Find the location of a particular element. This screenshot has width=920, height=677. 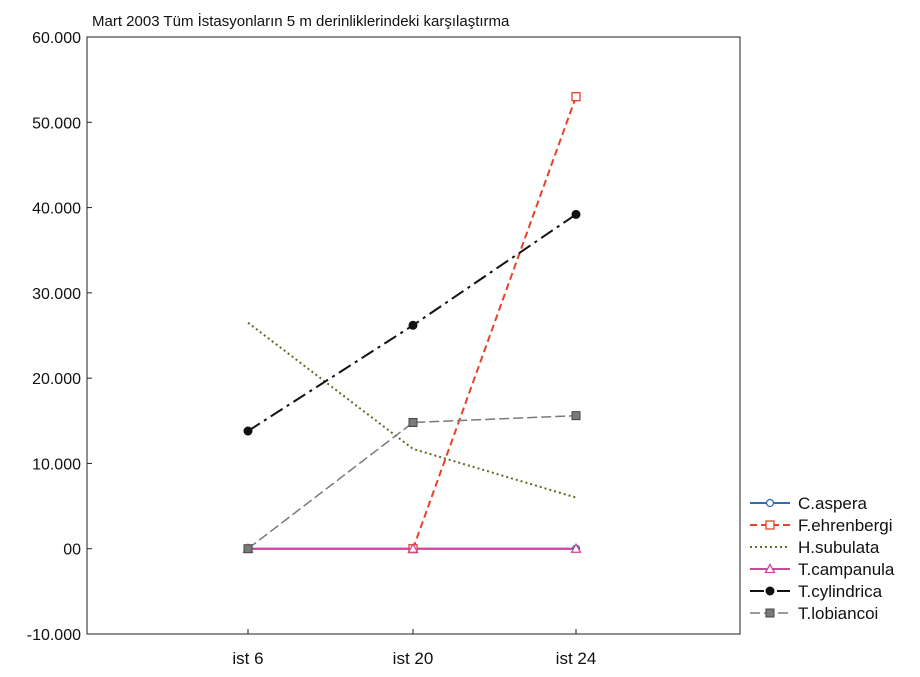

legend-label: T.campanula is located at coordinates (846, 569).